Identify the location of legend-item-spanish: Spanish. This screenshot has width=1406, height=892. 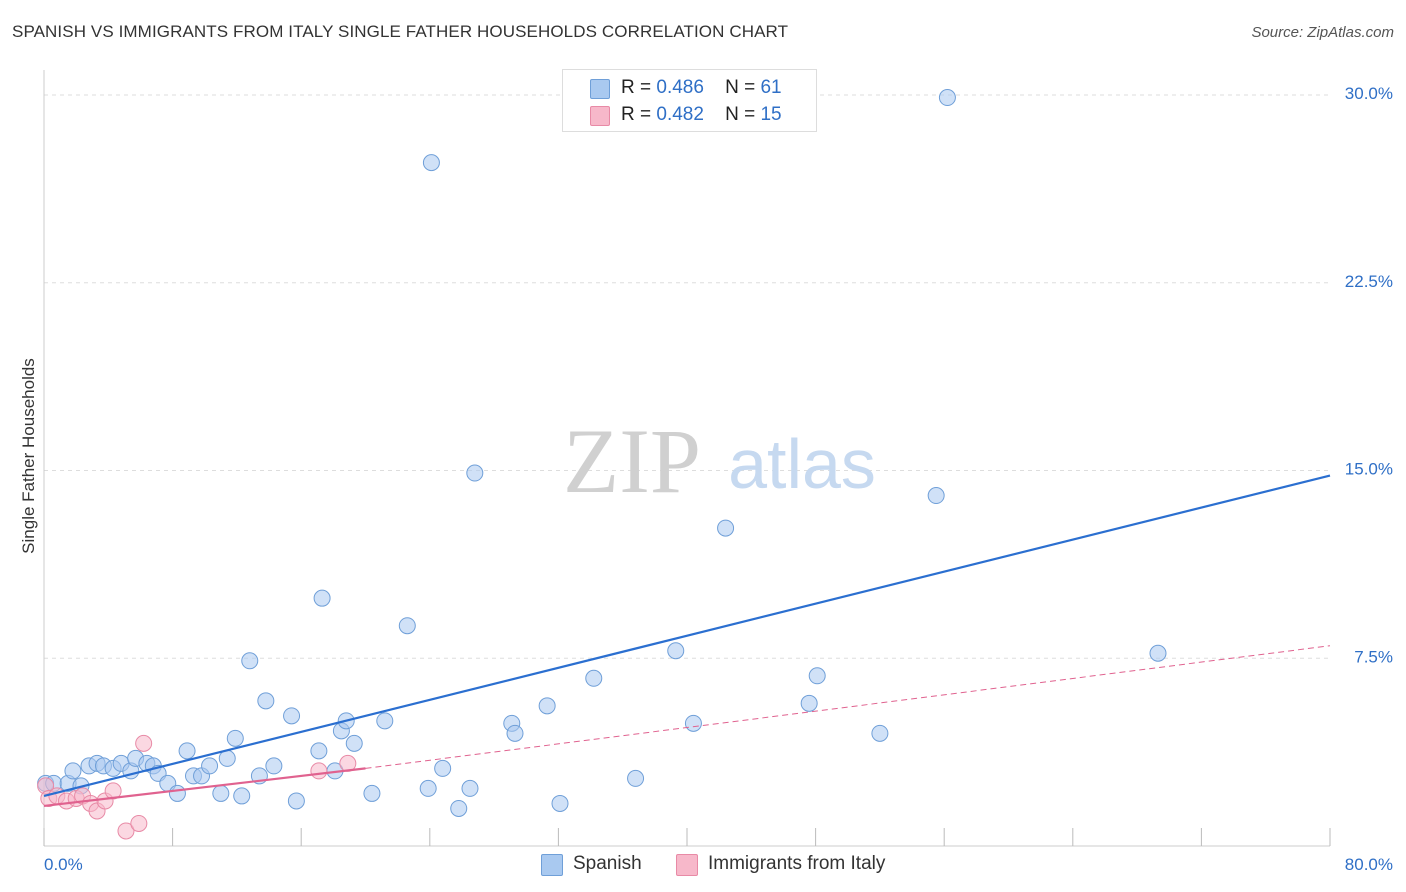
(601, 864).